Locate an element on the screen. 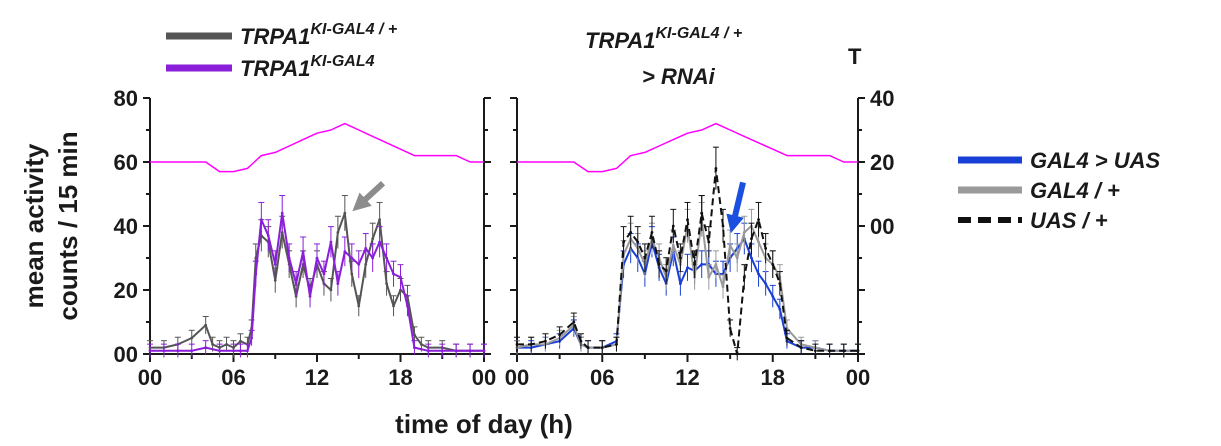 The height and width of the screenshot is (446, 1221). right-right-tick-label: 40 is located at coordinates (882, 98).